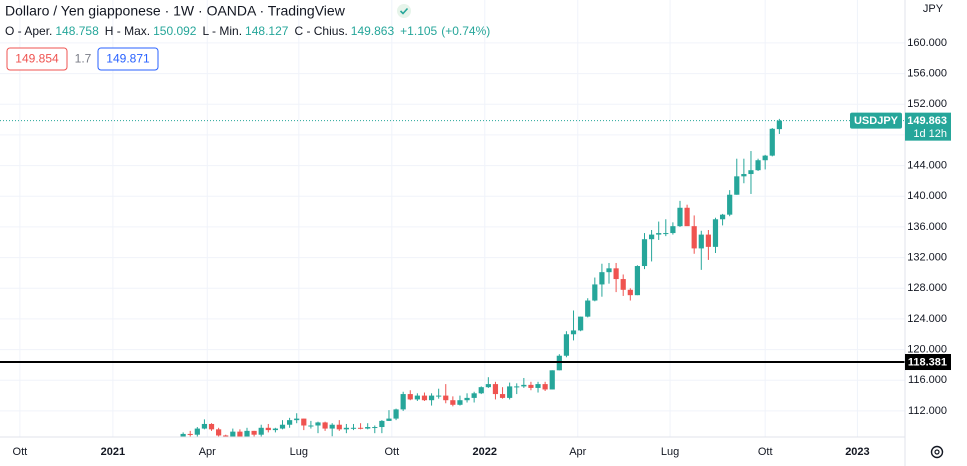  I want to click on legend-label: H - Max., so click(127, 31).